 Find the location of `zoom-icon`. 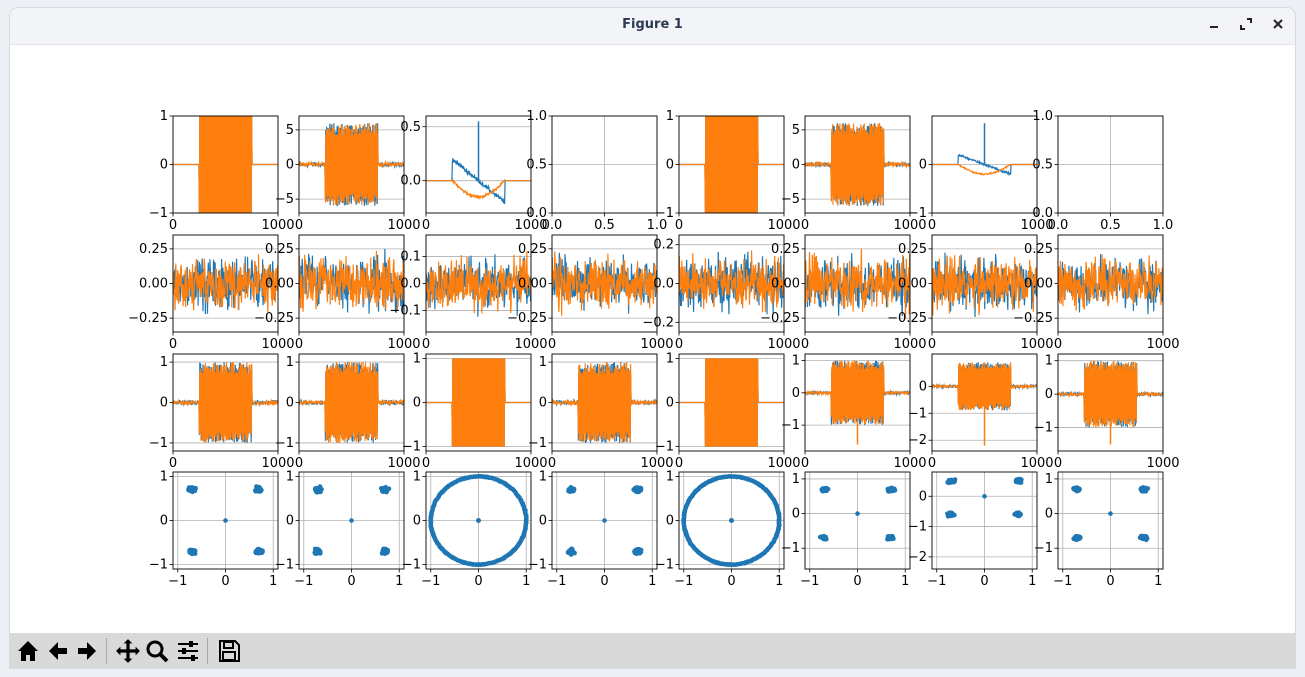

zoom-icon is located at coordinates (157, 651).